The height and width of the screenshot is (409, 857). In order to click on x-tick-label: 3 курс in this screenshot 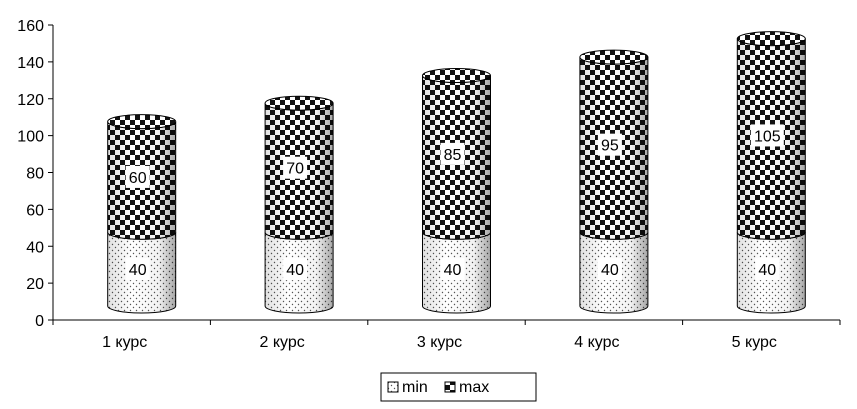, I will do `click(439, 342)`.